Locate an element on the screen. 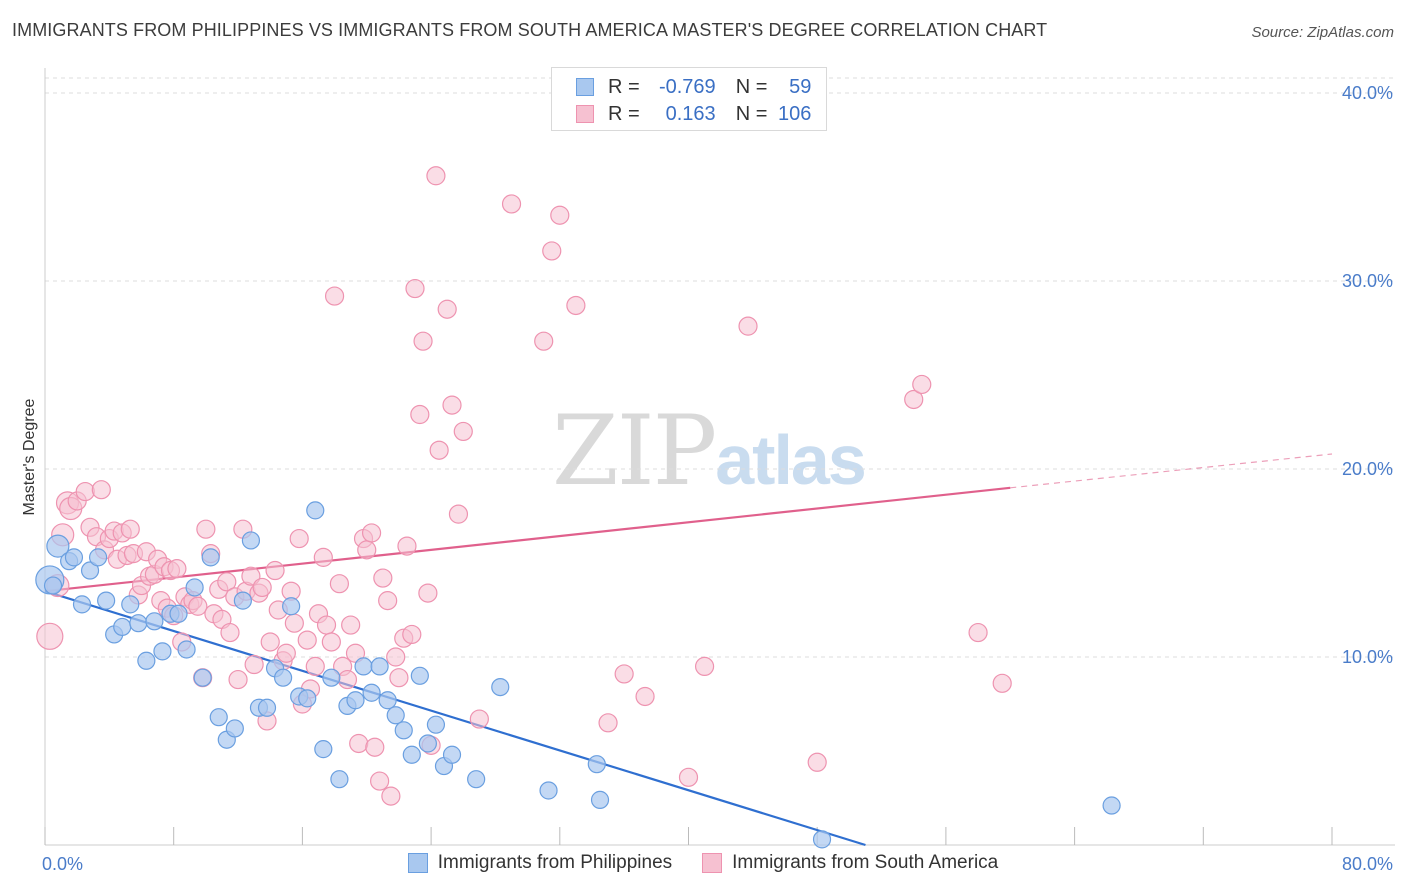  y-tick-label: 10.0% is located at coordinates (1367, 657).